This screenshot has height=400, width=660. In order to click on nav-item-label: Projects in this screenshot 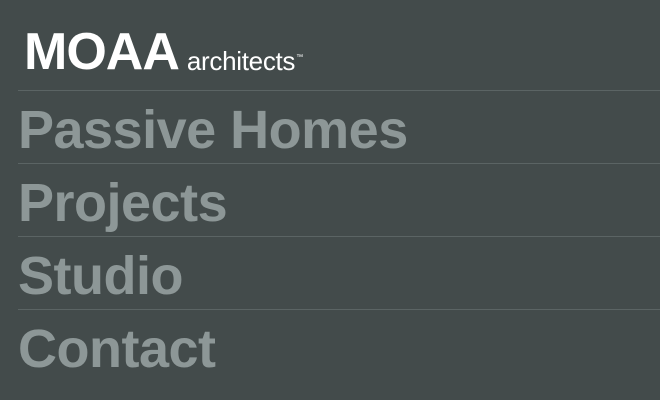, I will do `click(123, 203)`.